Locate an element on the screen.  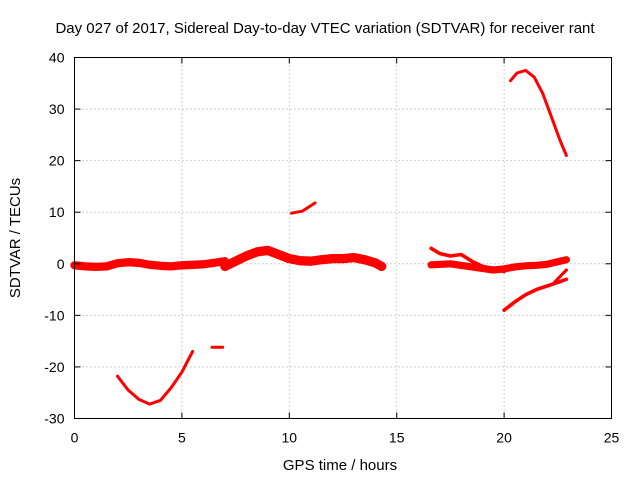
y-axis-label: SDTVAR / TECUs is located at coordinates (15, 238).